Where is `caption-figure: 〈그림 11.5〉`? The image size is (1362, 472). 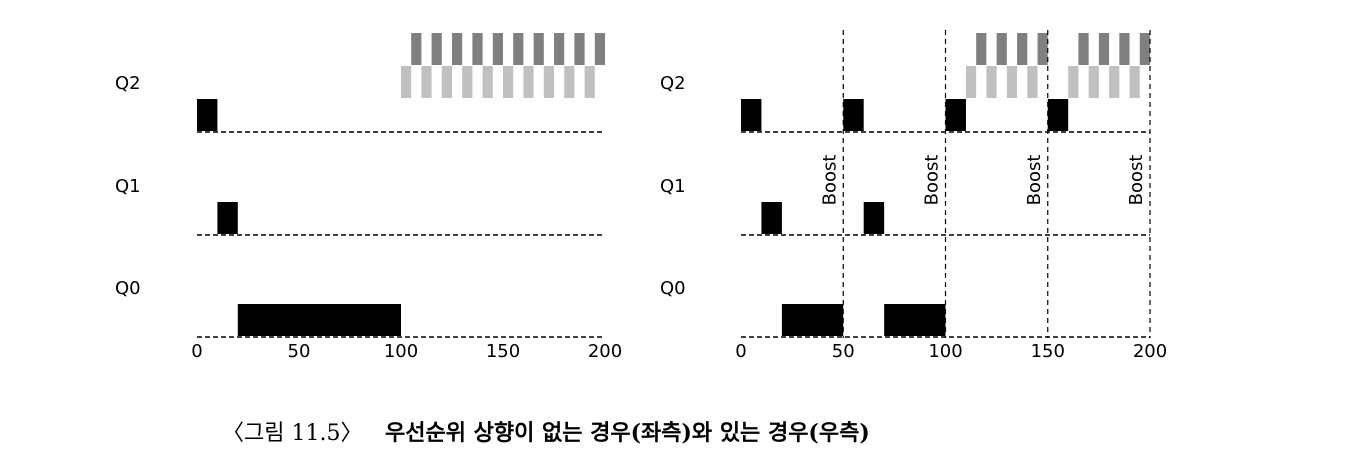 caption-figure: 〈그림 11.5〉 is located at coordinates (292, 433).